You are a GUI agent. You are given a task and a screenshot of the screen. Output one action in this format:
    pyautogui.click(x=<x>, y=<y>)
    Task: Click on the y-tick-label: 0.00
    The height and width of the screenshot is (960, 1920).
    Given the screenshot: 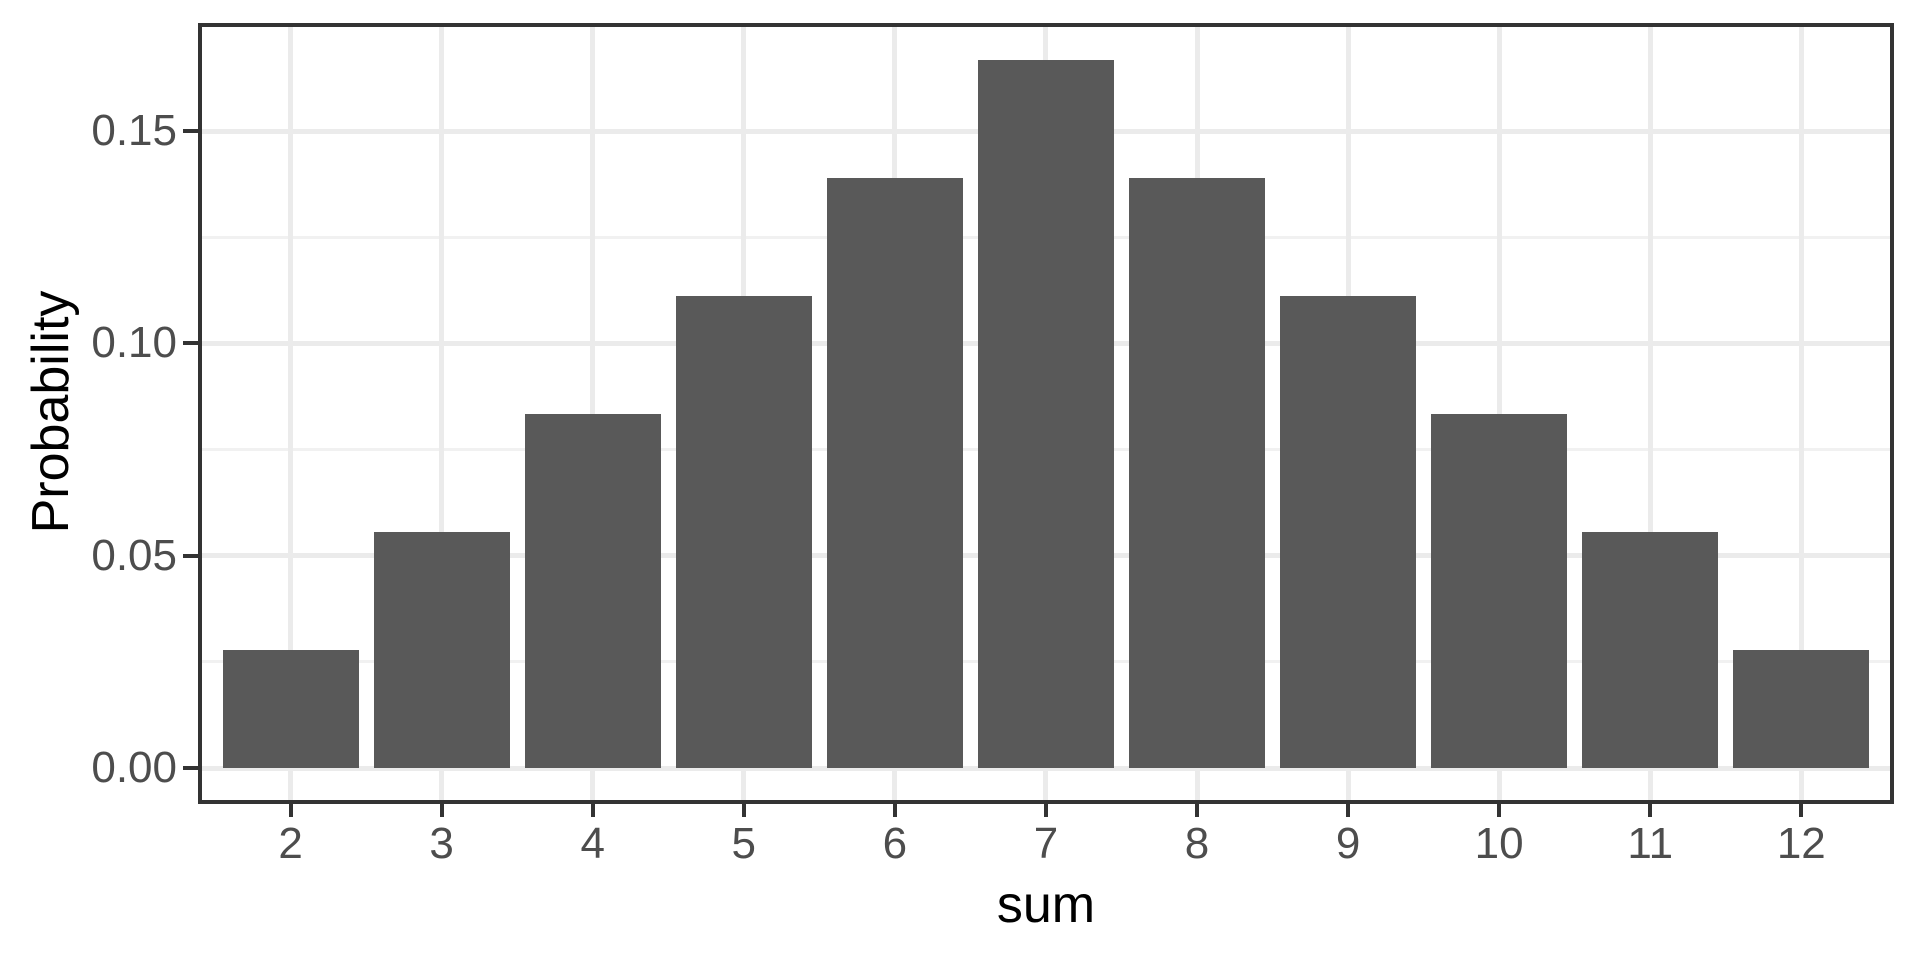 What is the action you would take?
    pyautogui.click(x=134, y=767)
    